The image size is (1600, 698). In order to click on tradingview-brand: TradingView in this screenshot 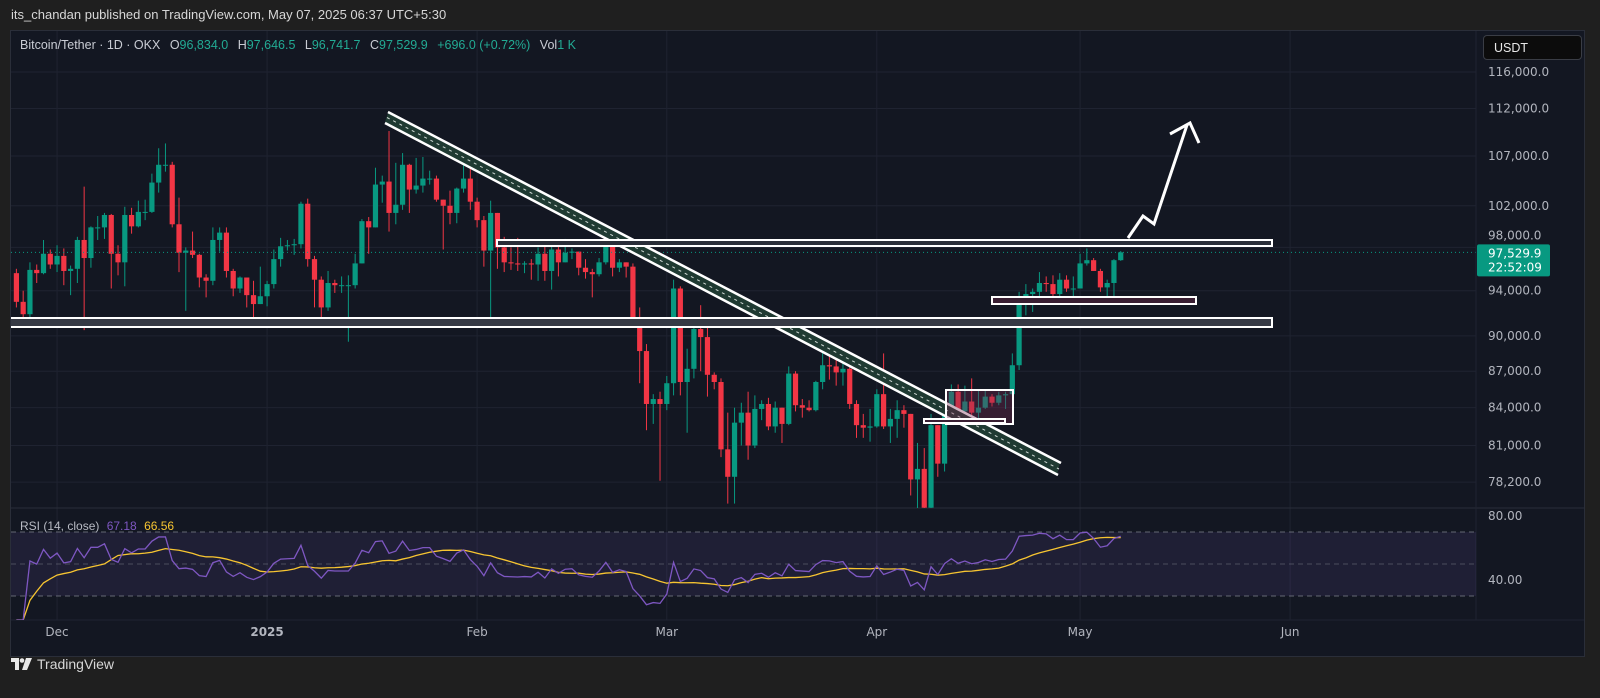, I will do `click(62, 664)`.